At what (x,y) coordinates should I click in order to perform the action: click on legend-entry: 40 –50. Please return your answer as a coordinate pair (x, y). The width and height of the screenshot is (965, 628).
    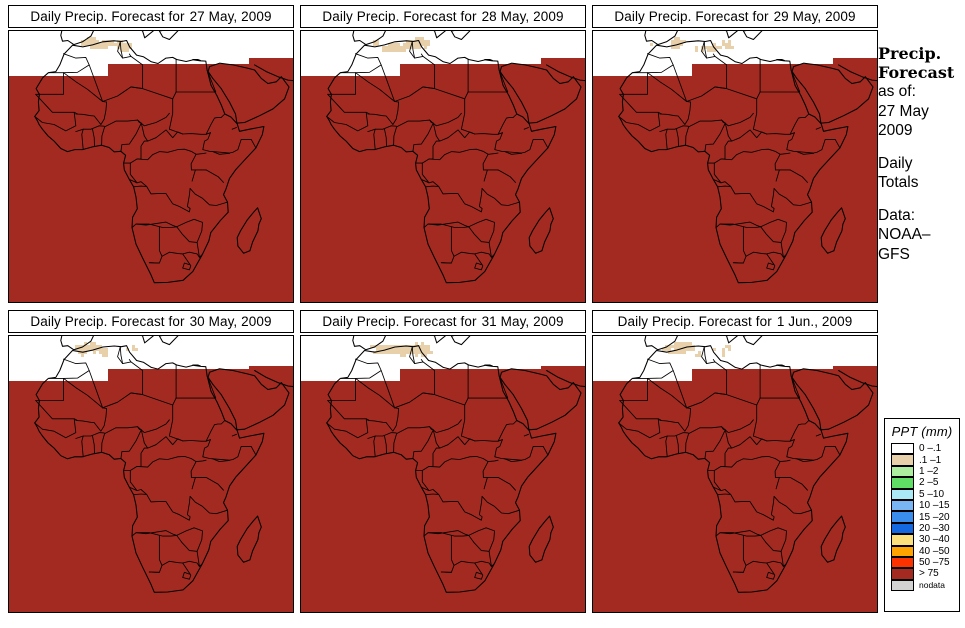
    Looking at the image, I should click on (925, 551).